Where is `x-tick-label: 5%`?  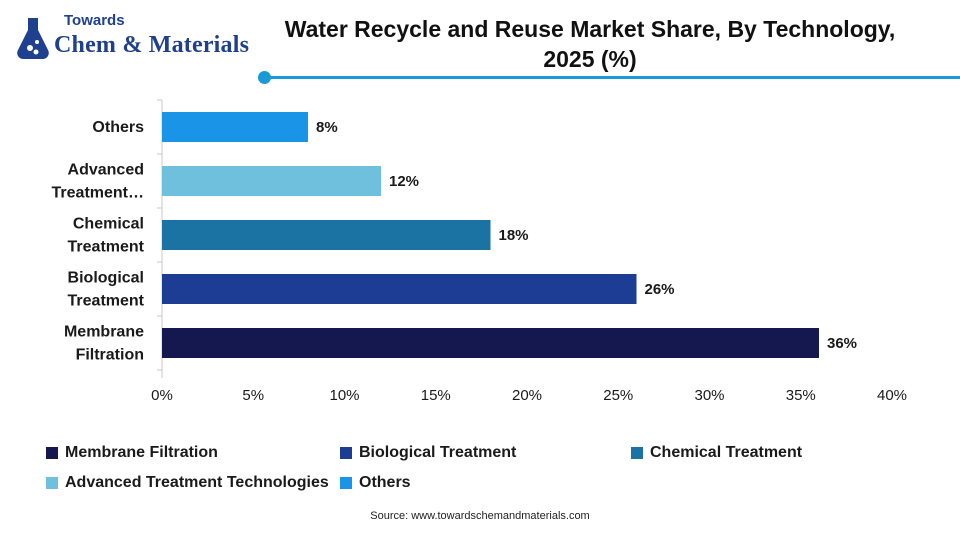 x-tick-label: 5% is located at coordinates (253, 395).